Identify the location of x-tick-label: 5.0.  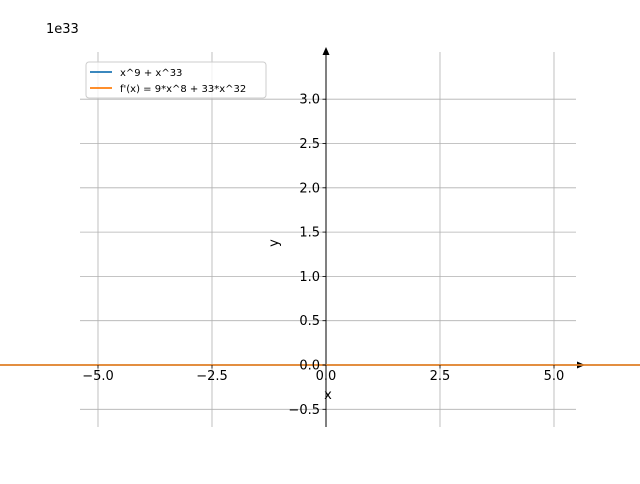
(554, 376).